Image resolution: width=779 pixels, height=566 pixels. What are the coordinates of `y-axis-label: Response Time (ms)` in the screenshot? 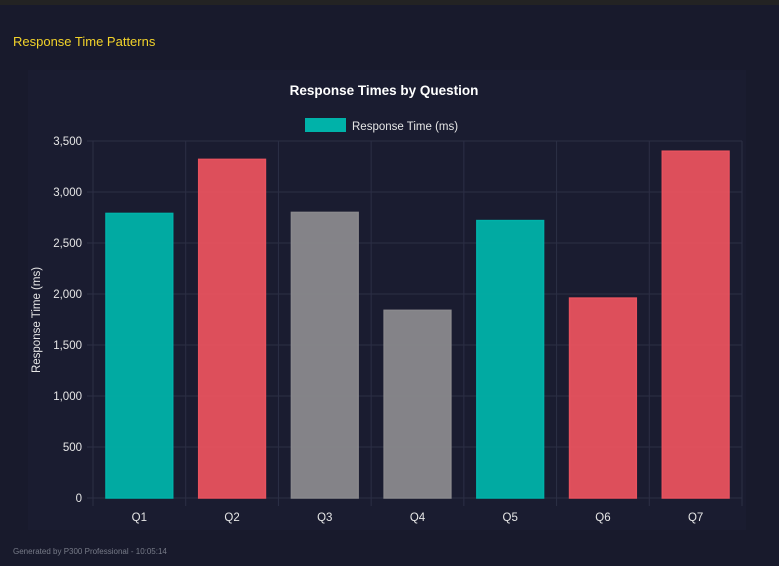 It's located at (37, 320).